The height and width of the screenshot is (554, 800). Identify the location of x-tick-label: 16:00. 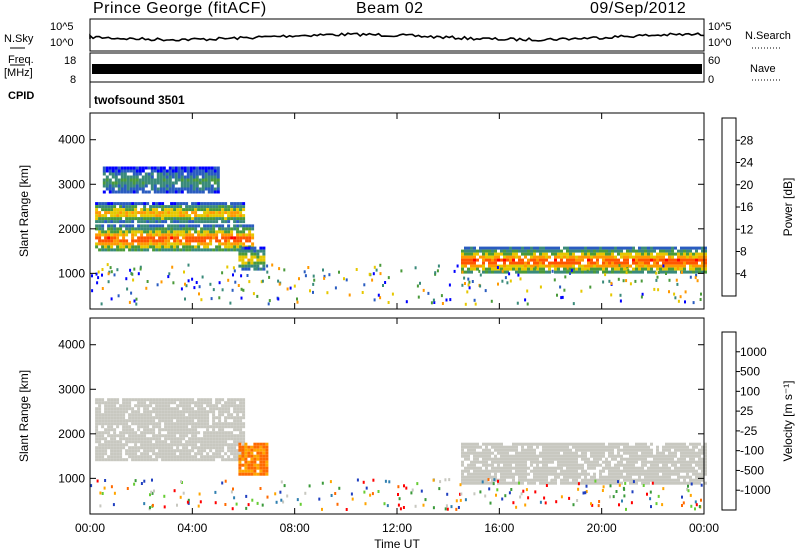
(499, 528).